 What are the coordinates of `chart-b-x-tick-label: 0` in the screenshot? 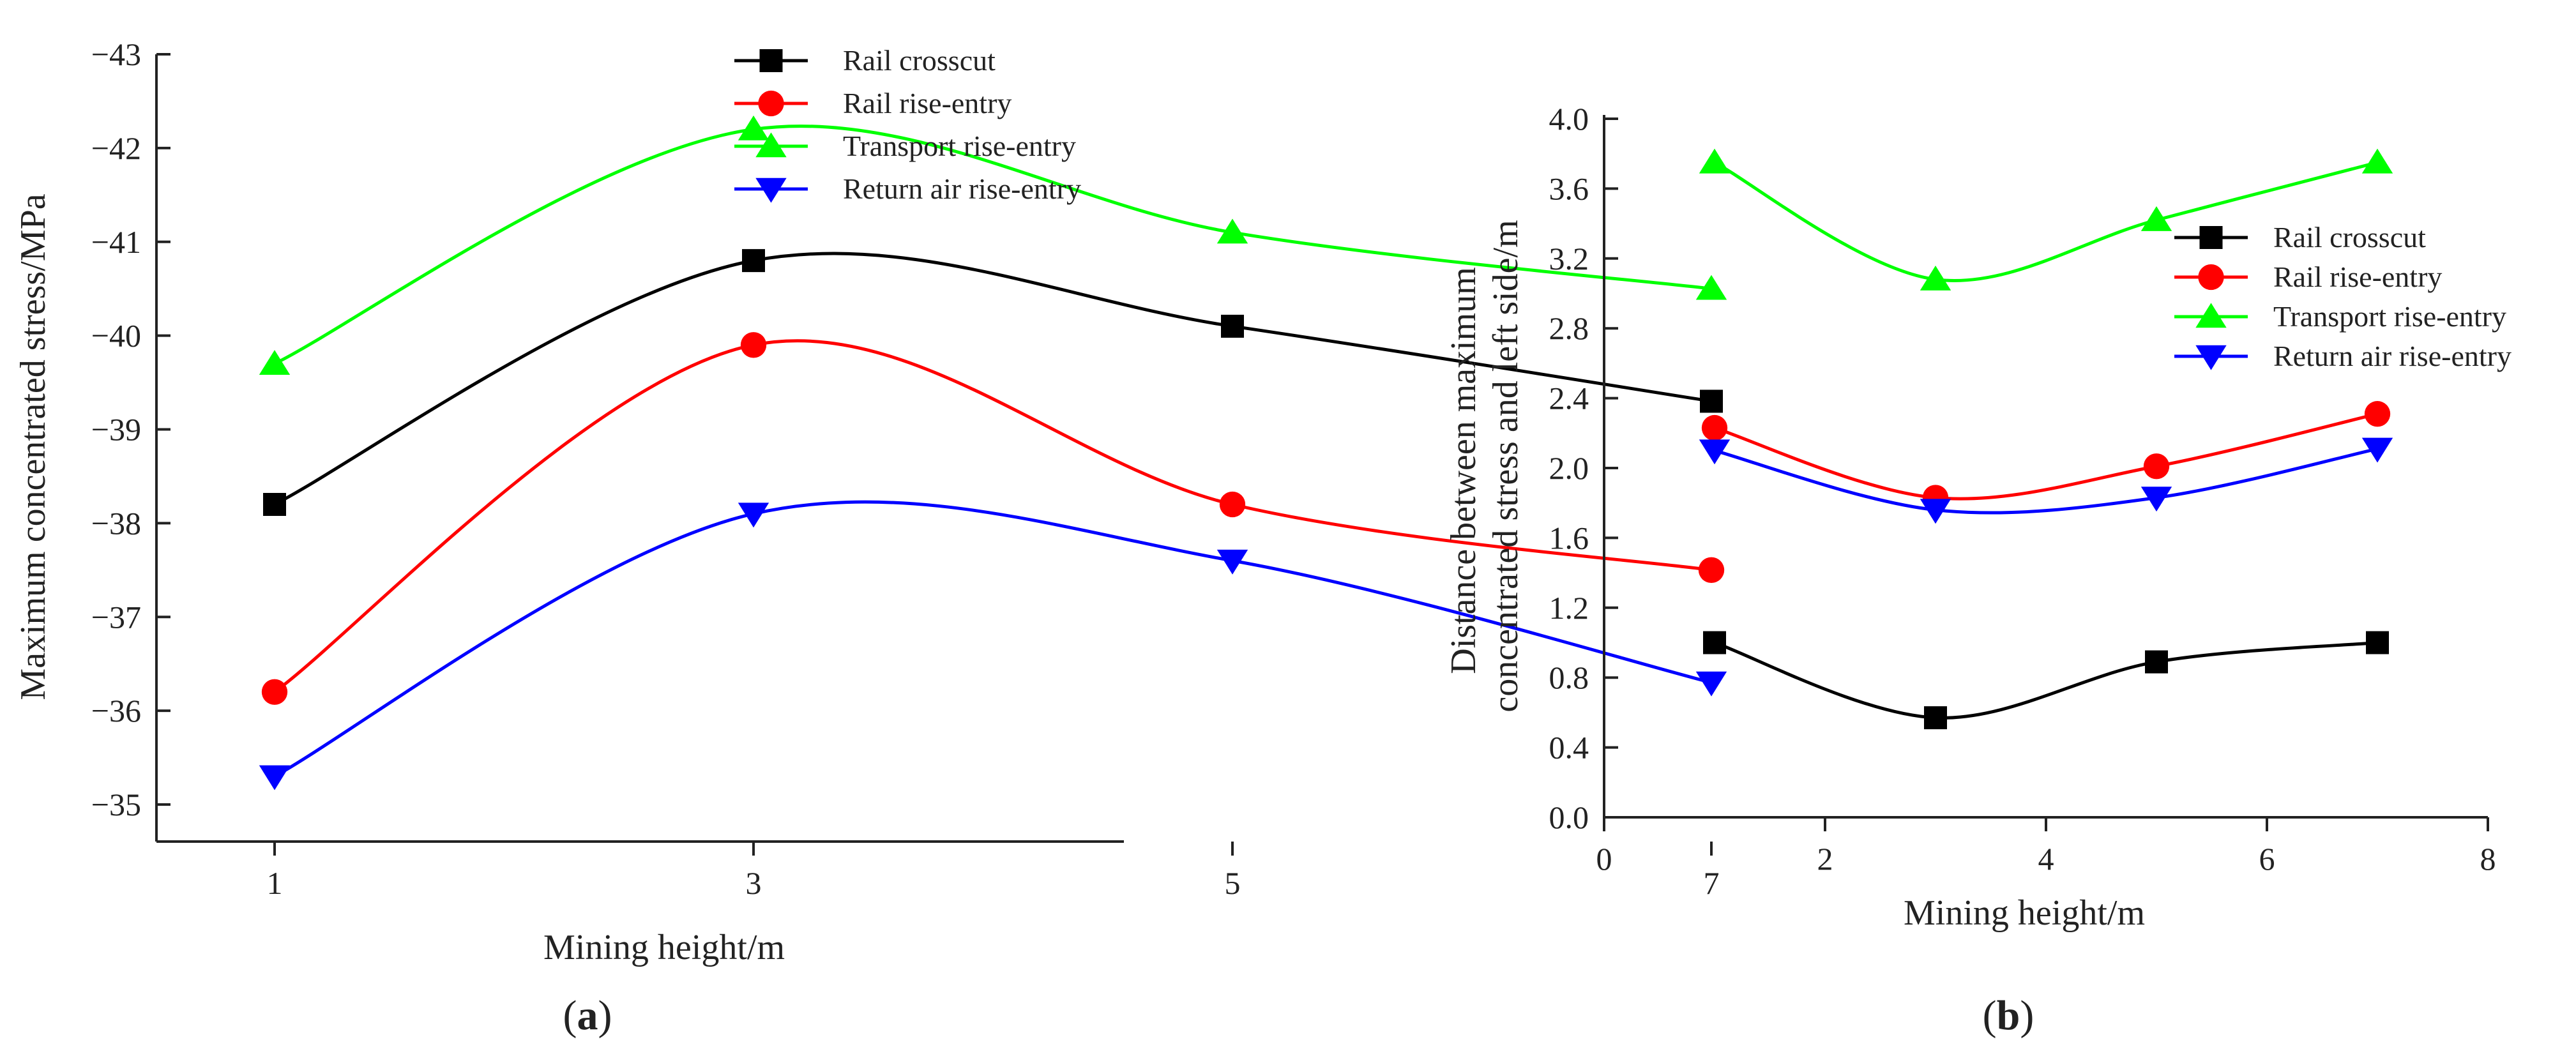 It's located at (1604, 859).